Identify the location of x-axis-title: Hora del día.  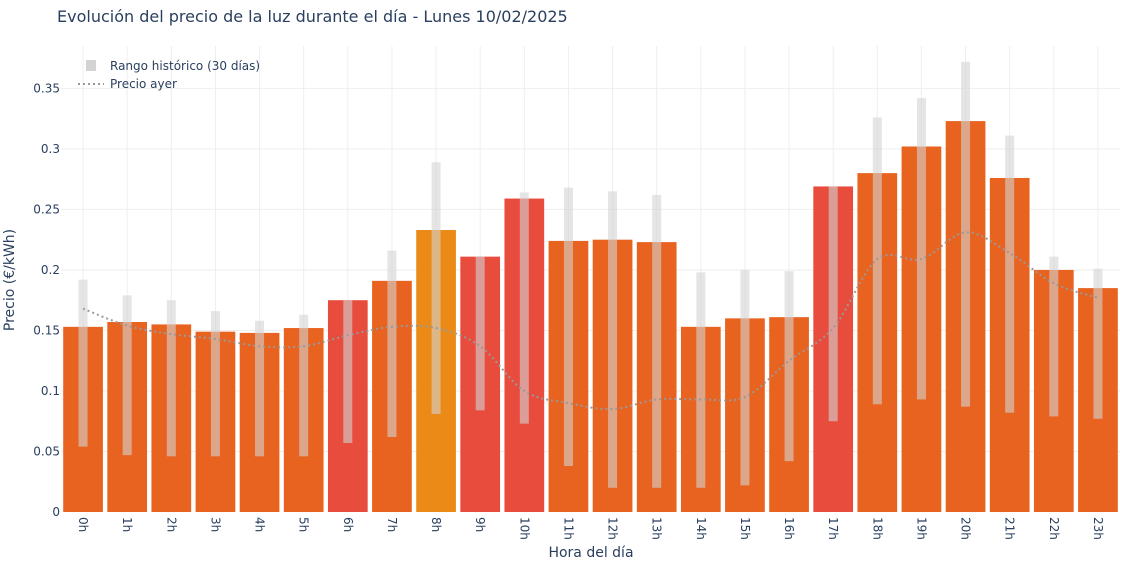
(590, 553).